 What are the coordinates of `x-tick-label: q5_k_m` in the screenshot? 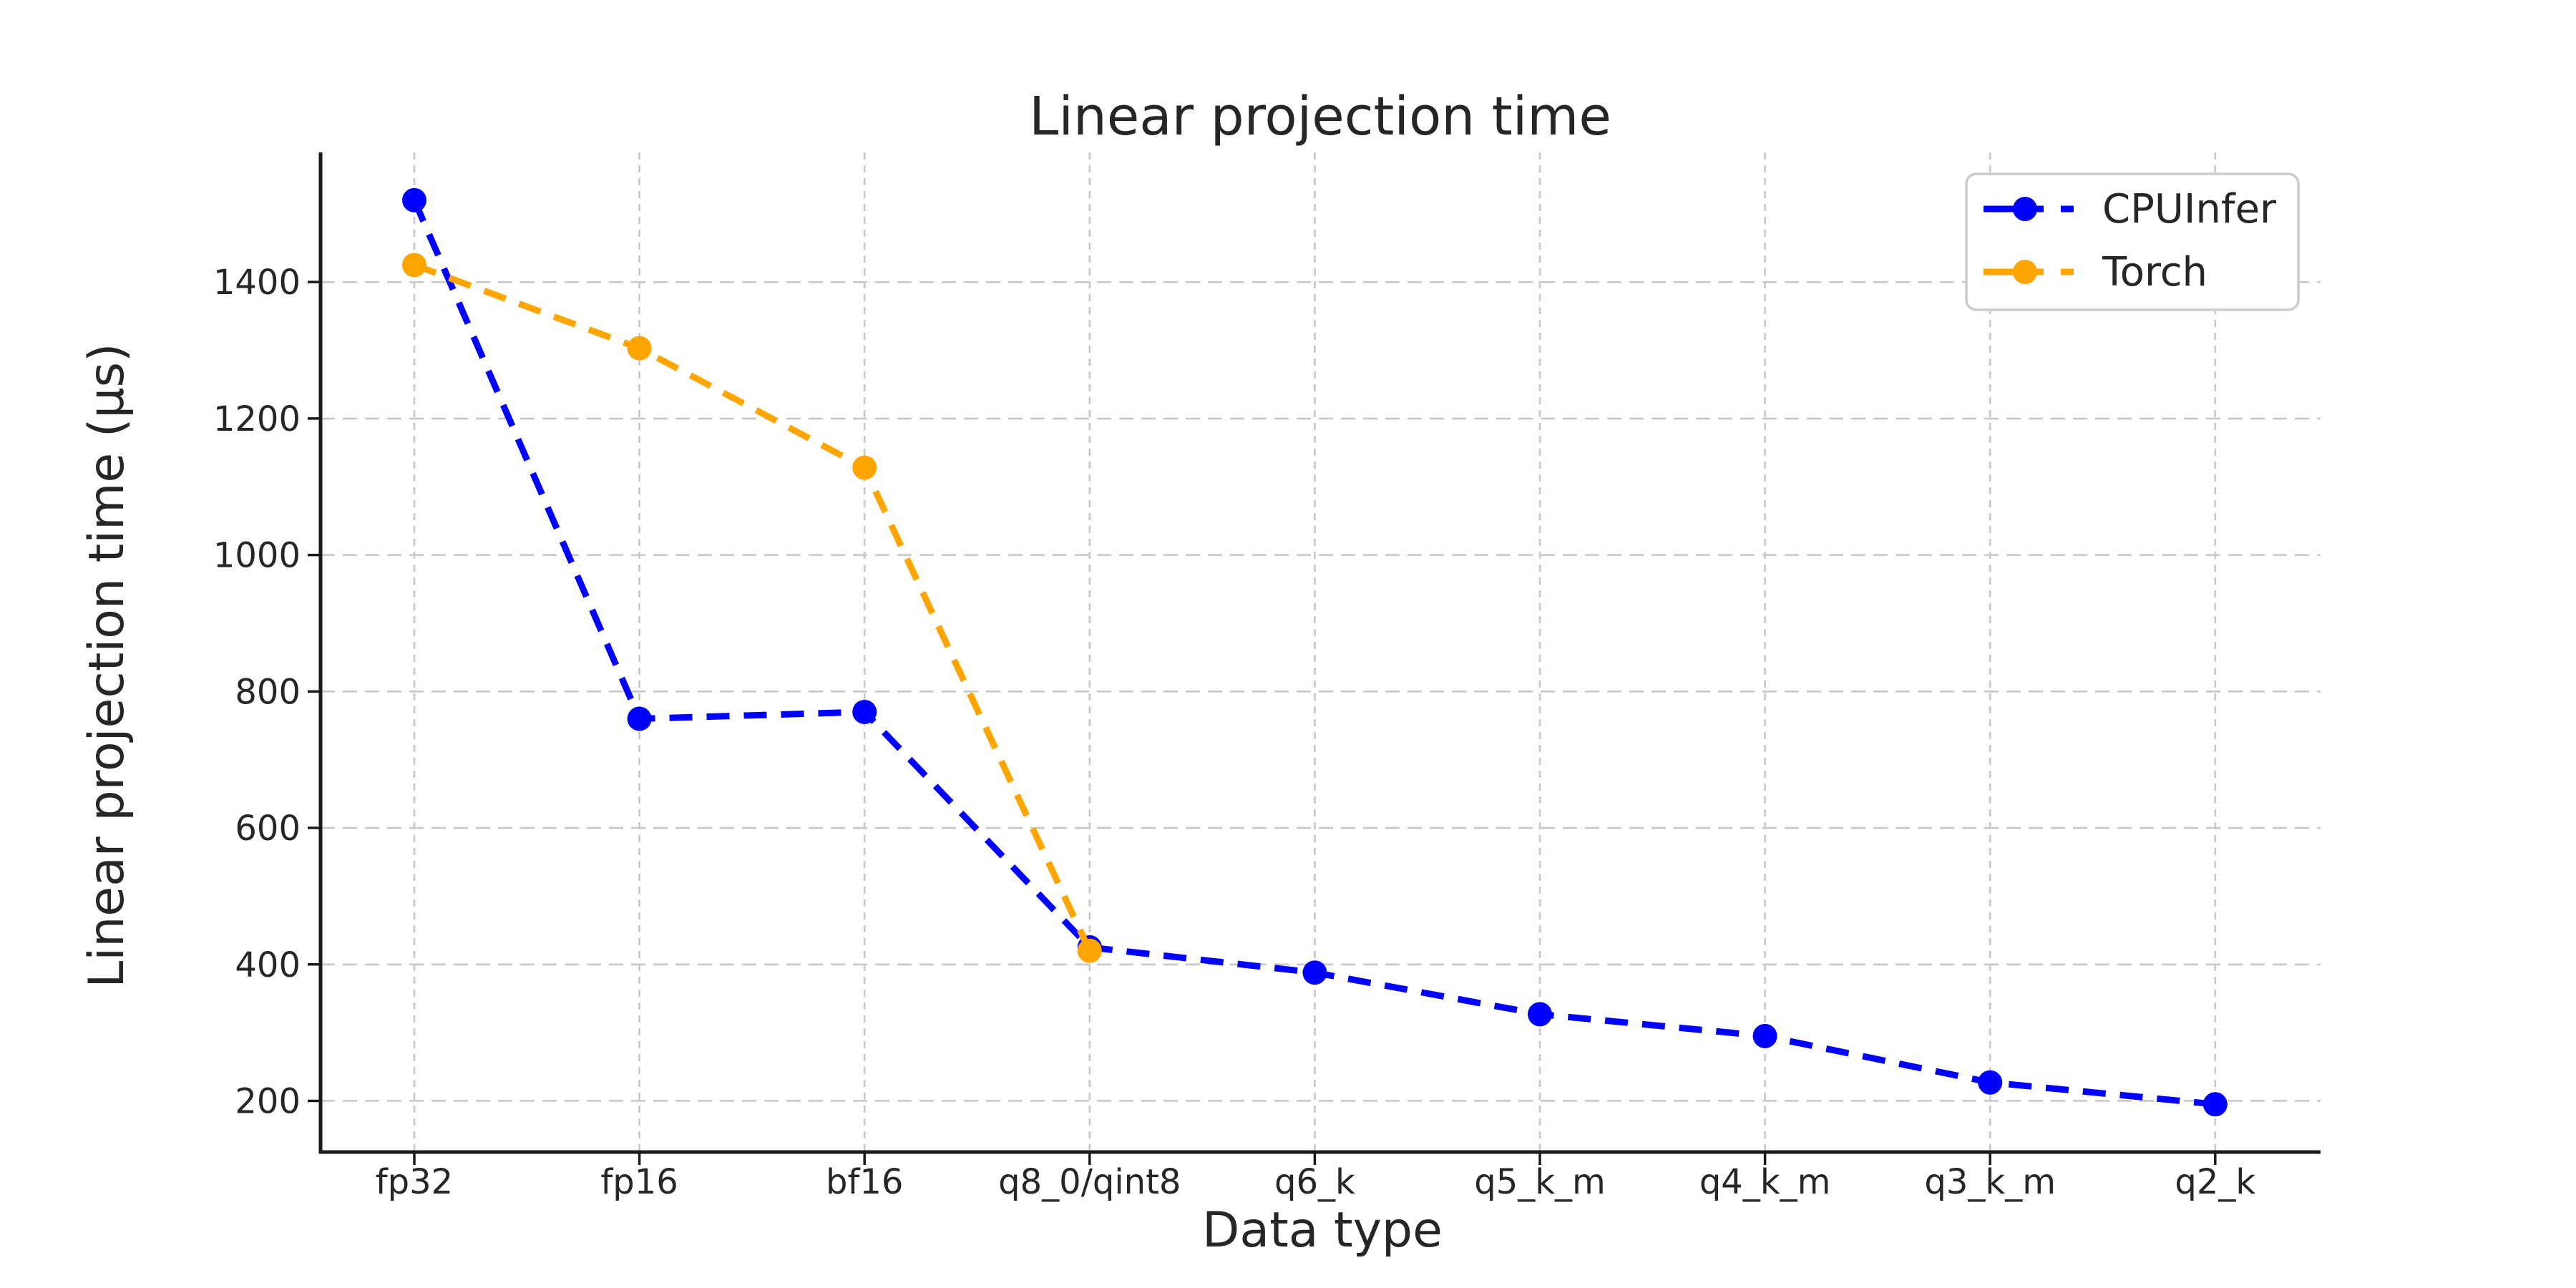 It's located at (1540, 1182).